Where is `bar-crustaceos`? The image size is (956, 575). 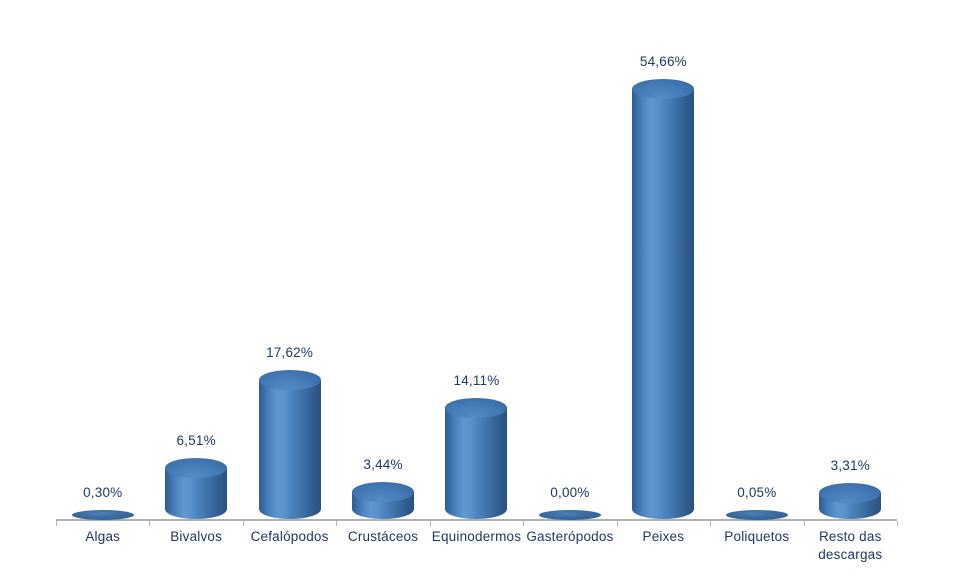 bar-crustaceos is located at coordinates (383, 500).